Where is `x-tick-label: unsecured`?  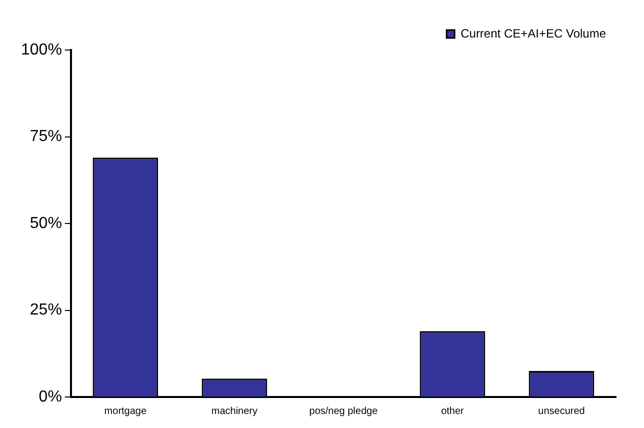 x-tick-label: unsecured is located at coordinates (561, 411).